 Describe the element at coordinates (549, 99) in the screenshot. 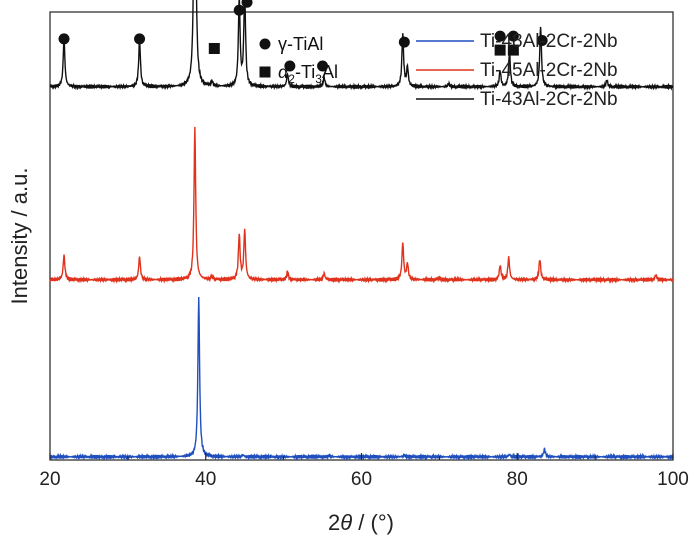

I see `legend-label-ti43: Ti-43Al-2Cr-2Nb` at that location.